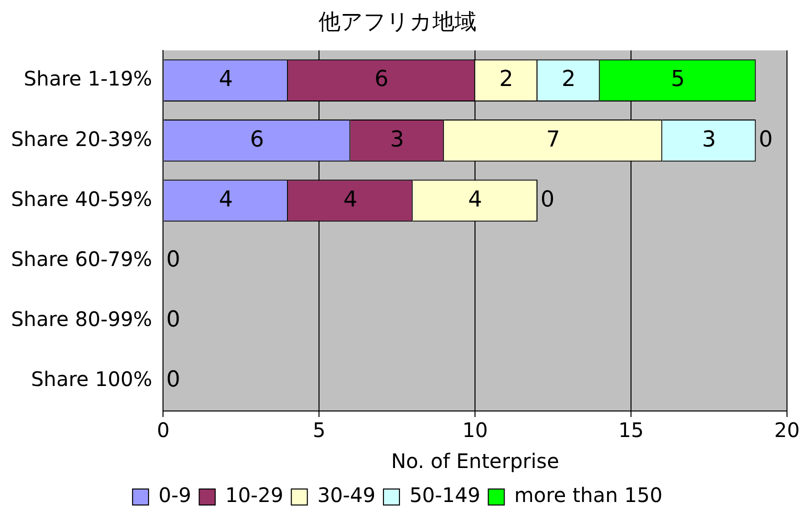 The width and height of the screenshot is (803, 517). Describe the element at coordinates (175, 495) in the screenshot. I see `legend-label: 0-9` at that location.